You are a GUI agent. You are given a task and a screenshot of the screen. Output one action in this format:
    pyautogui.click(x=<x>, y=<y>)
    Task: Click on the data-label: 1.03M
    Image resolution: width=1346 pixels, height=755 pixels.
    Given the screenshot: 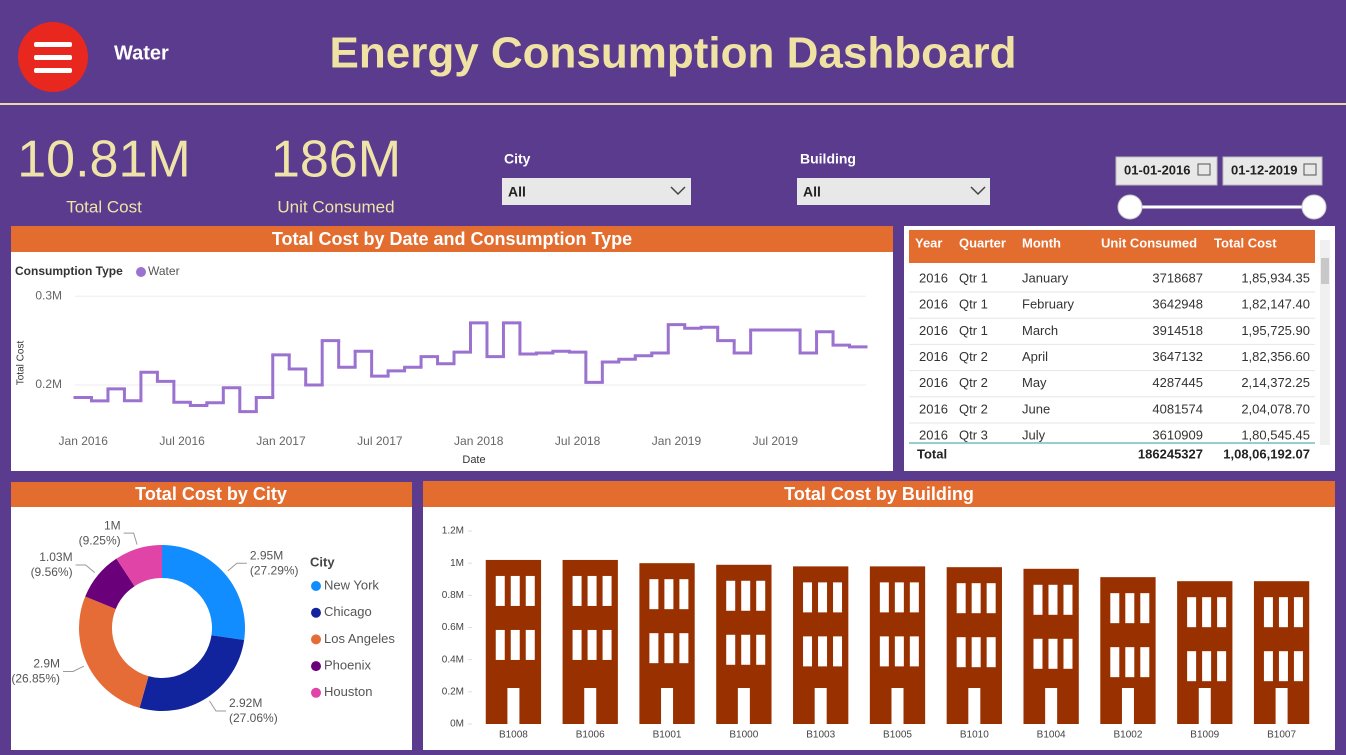 What is the action you would take?
    pyautogui.click(x=55, y=557)
    